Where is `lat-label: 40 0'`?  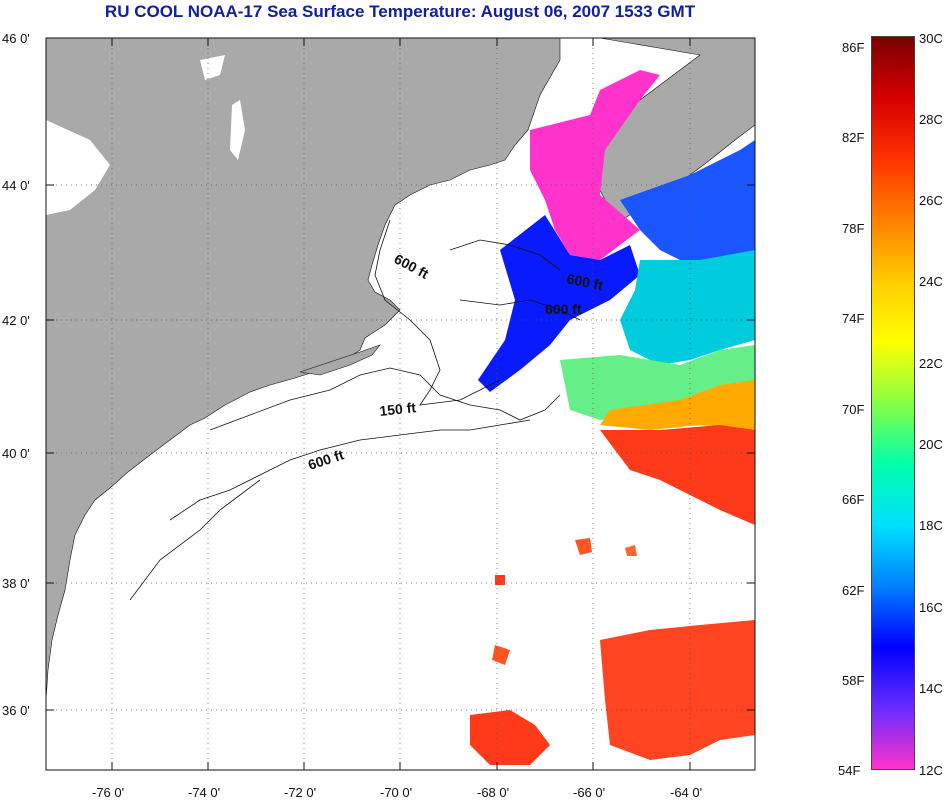
lat-label: 40 0' is located at coordinates (16, 453).